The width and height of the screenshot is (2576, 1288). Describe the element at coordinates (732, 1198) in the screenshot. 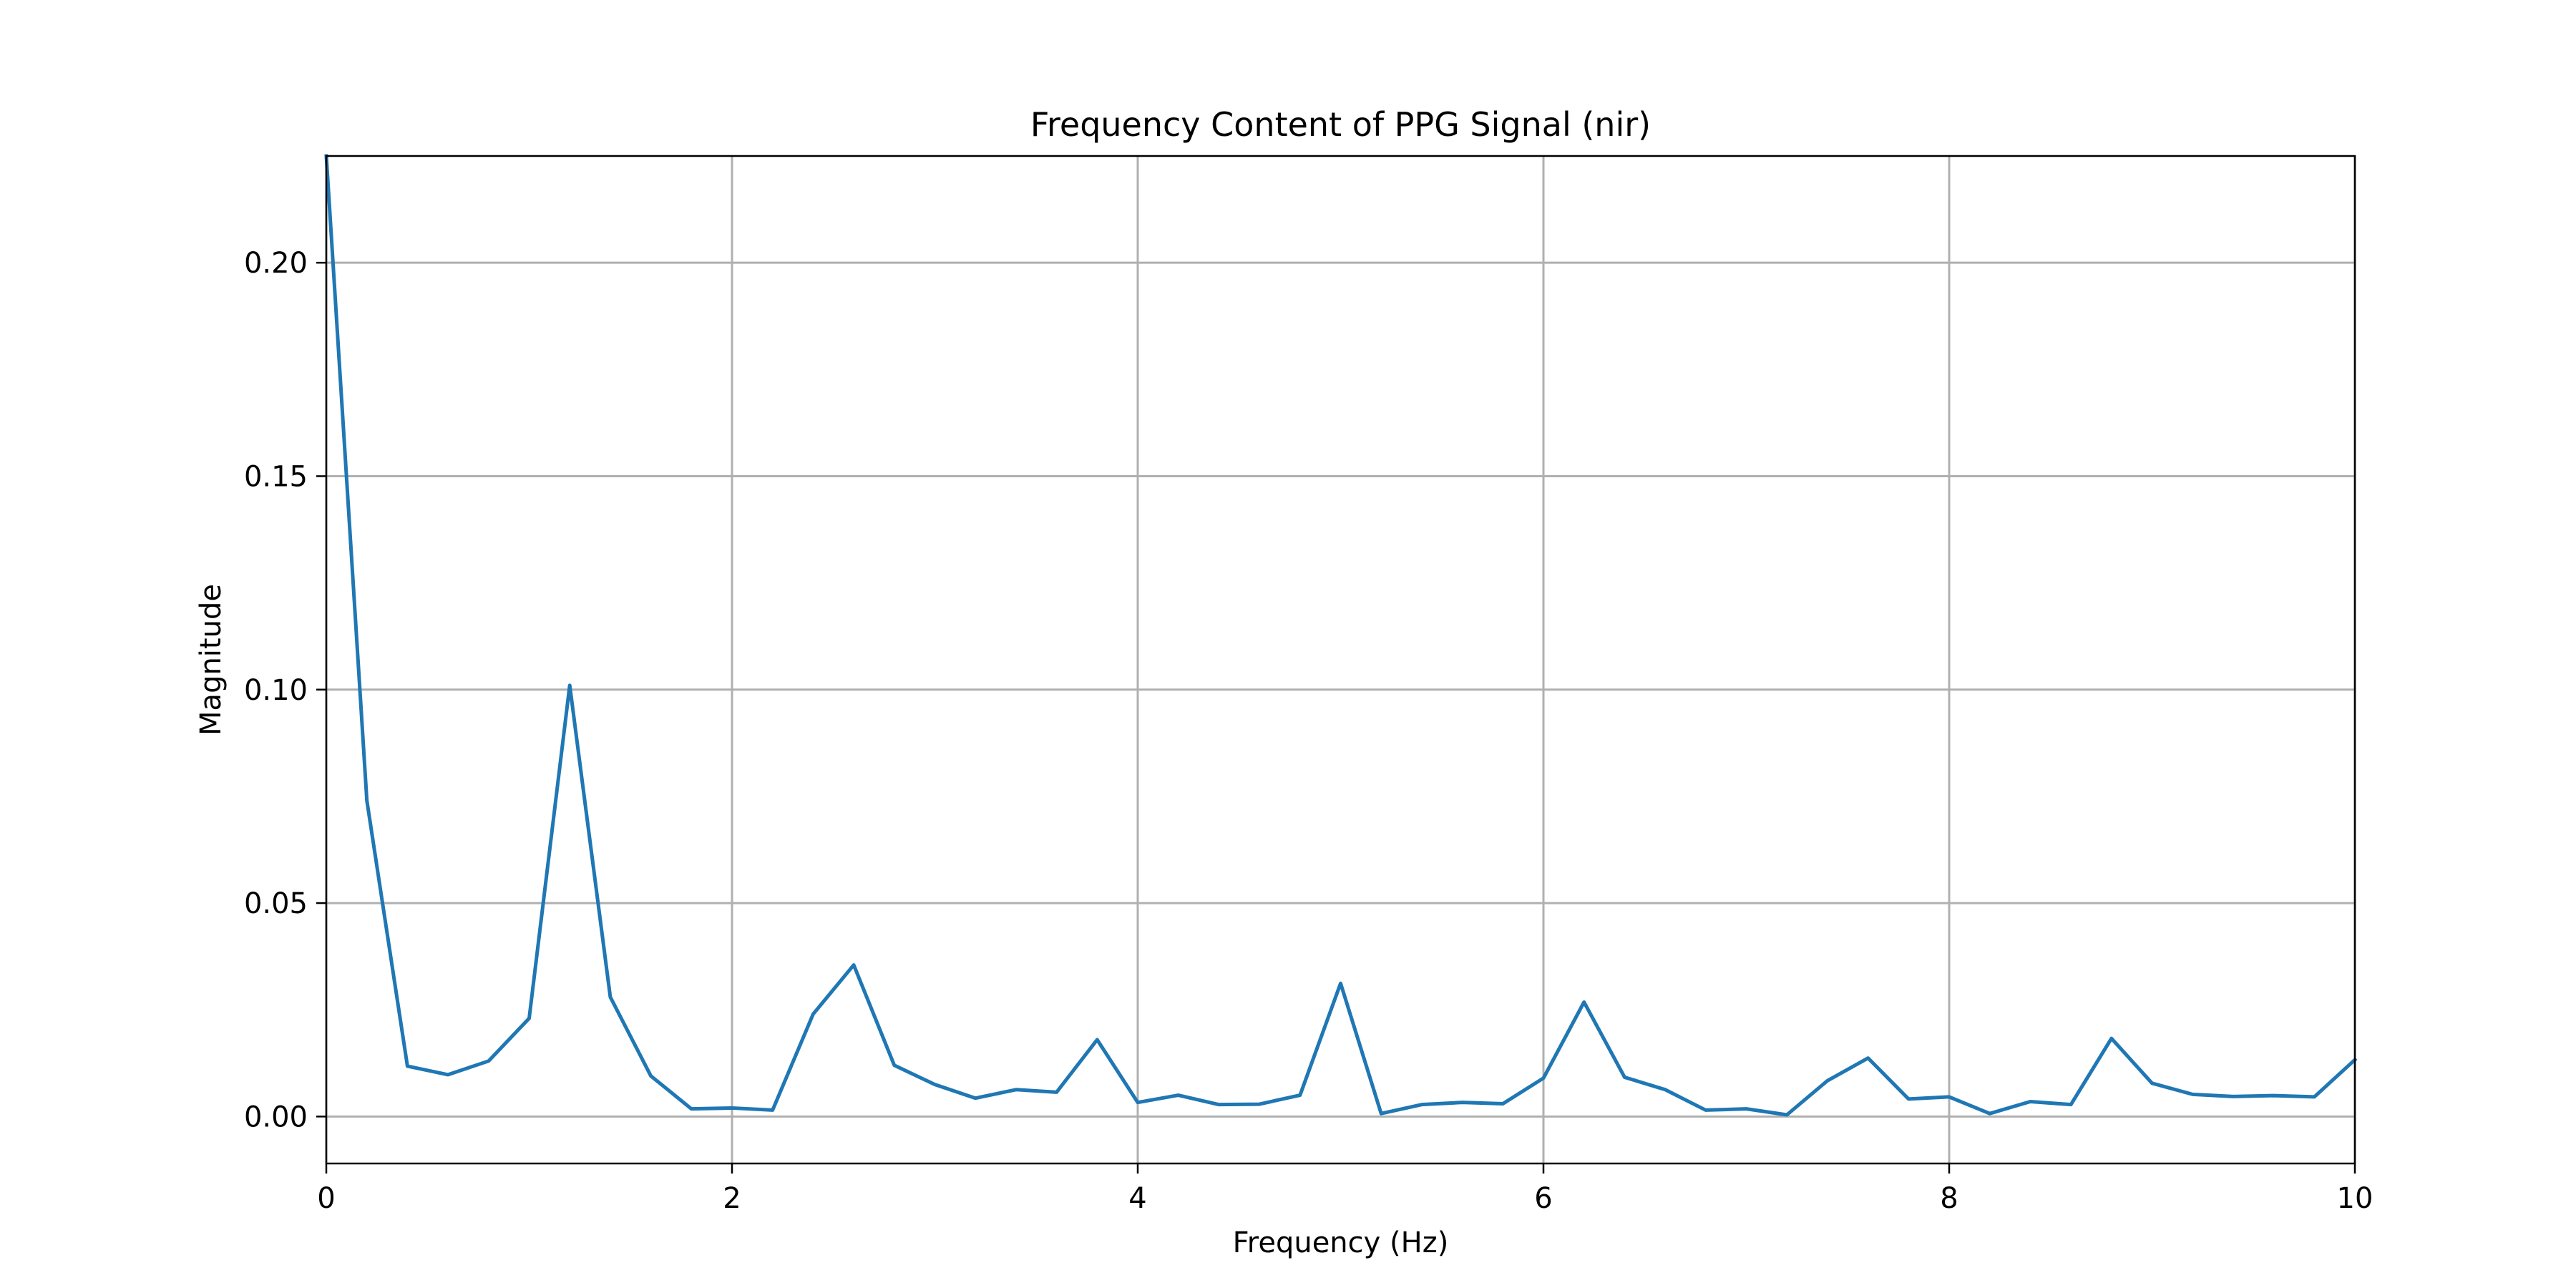

I see `x-tick-label: 2` at that location.